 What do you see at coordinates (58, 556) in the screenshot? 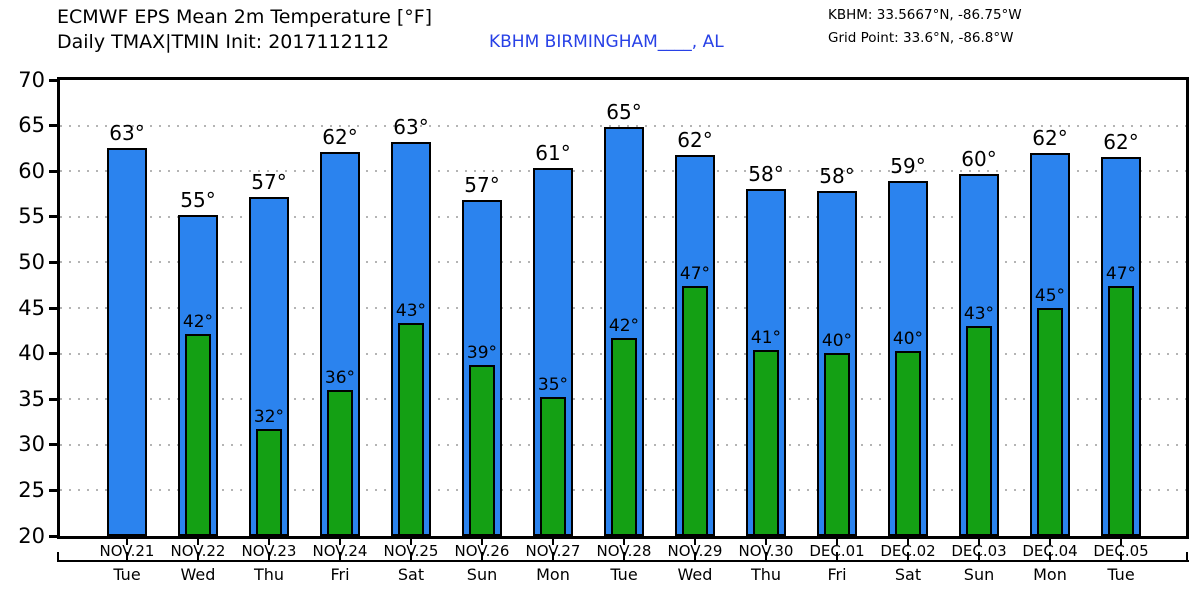
I see `weekday-axis-end-tick` at bounding box center [58, 556].